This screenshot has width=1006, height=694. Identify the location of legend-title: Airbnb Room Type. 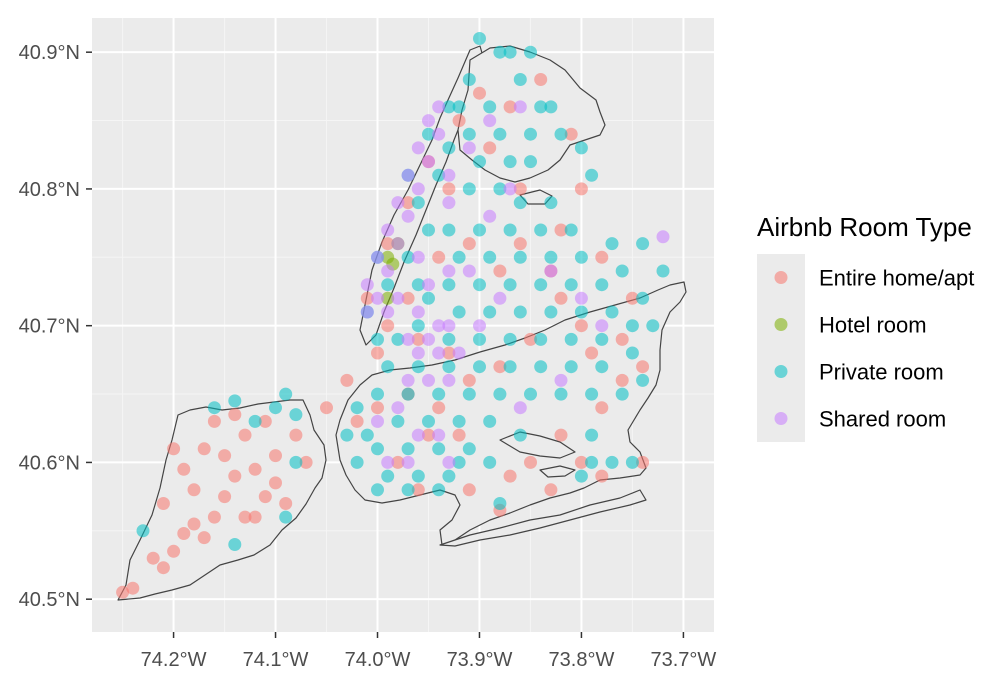
(864, 227).